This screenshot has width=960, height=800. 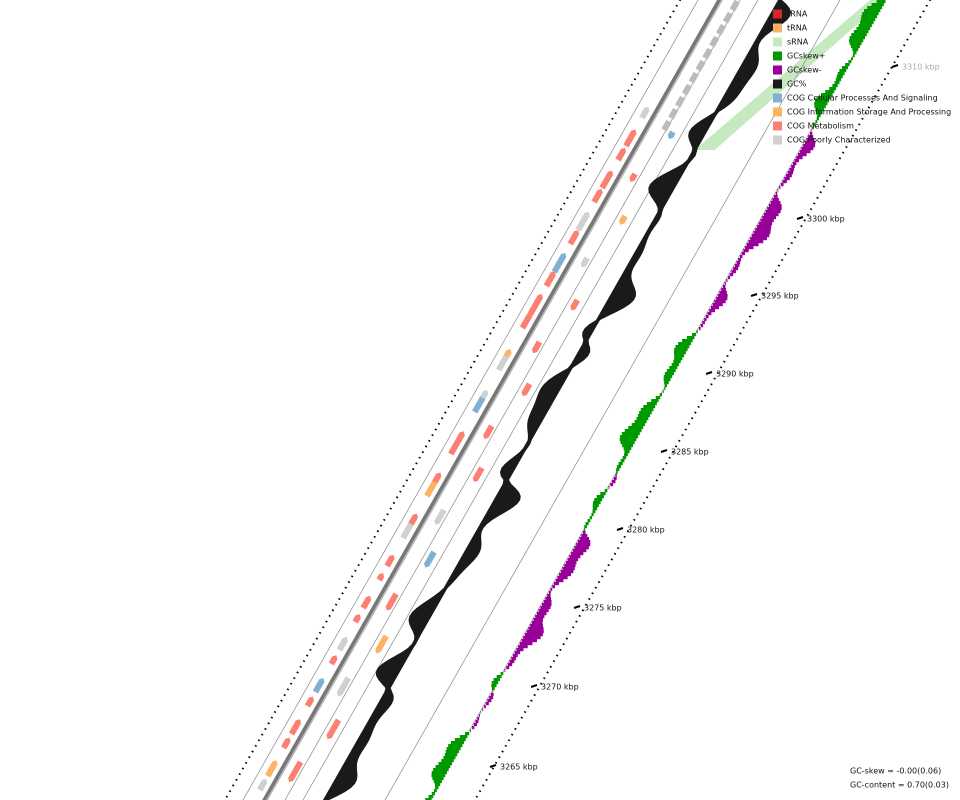 I want to click on srna-band, so click(x=789, y=75).